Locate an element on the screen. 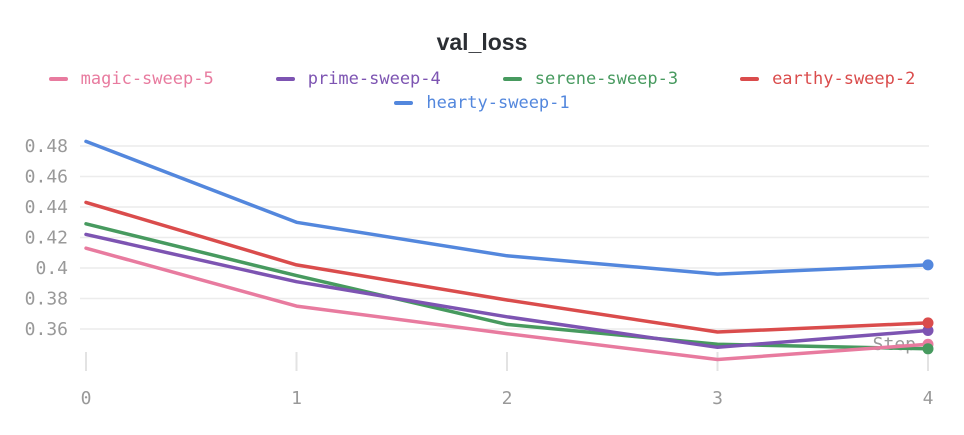  y-tick-label: 0.44 is located at coordinates (46, 207).